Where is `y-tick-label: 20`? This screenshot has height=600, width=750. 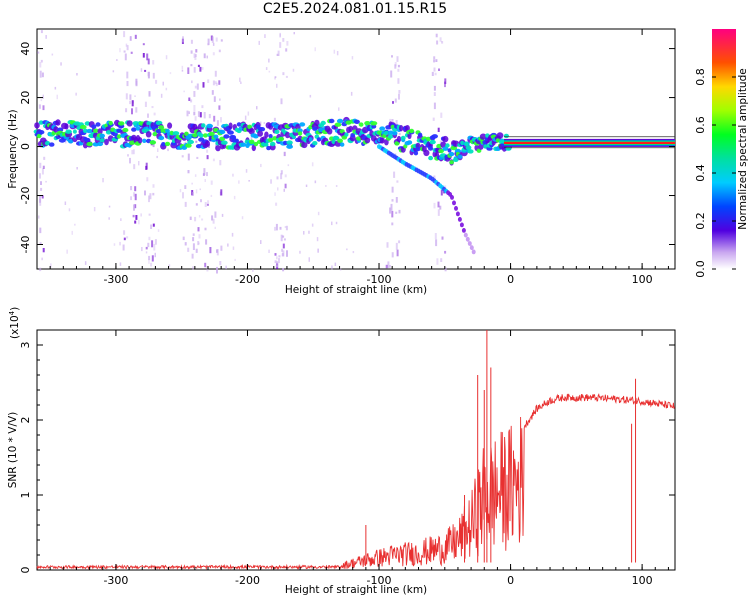 y-tick-label: 20 is located at coordinates (25, 98).